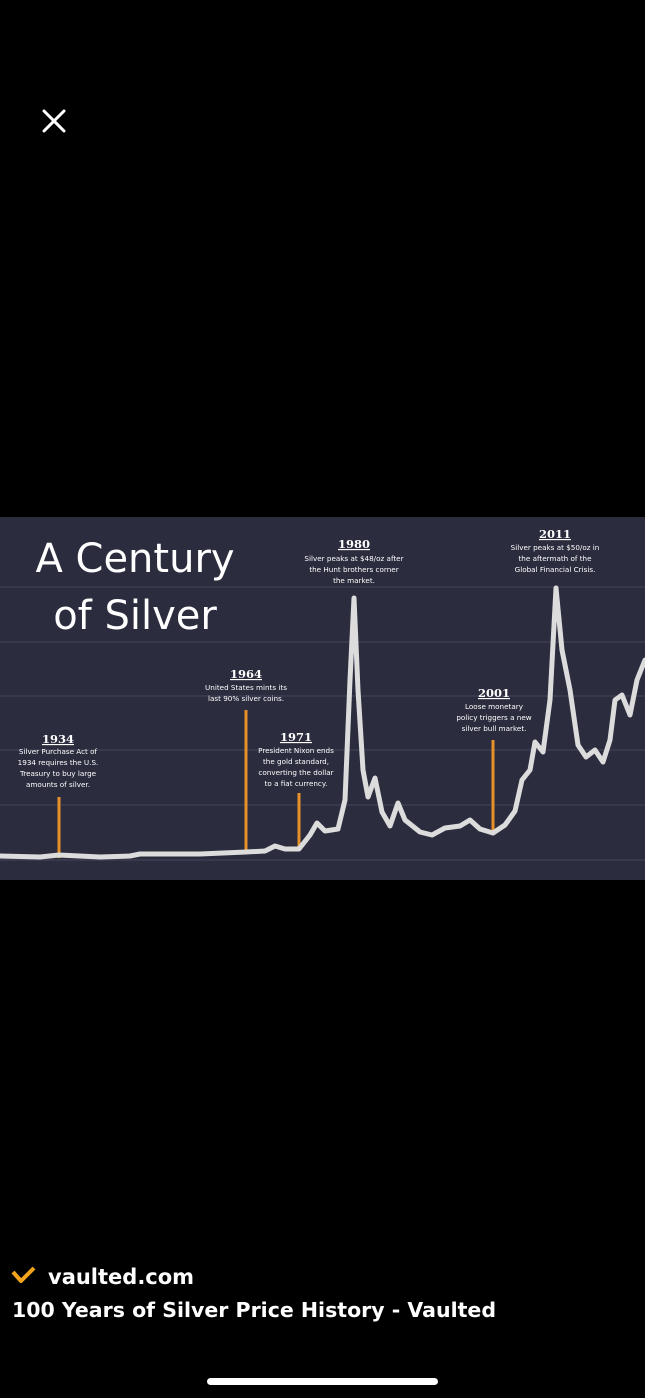 This screenshot has width=645, height=1398. Describe the element at coordinates (58, 751) in the screenshot. I see `annotation-text: Silver Purchase Act of` at that location.